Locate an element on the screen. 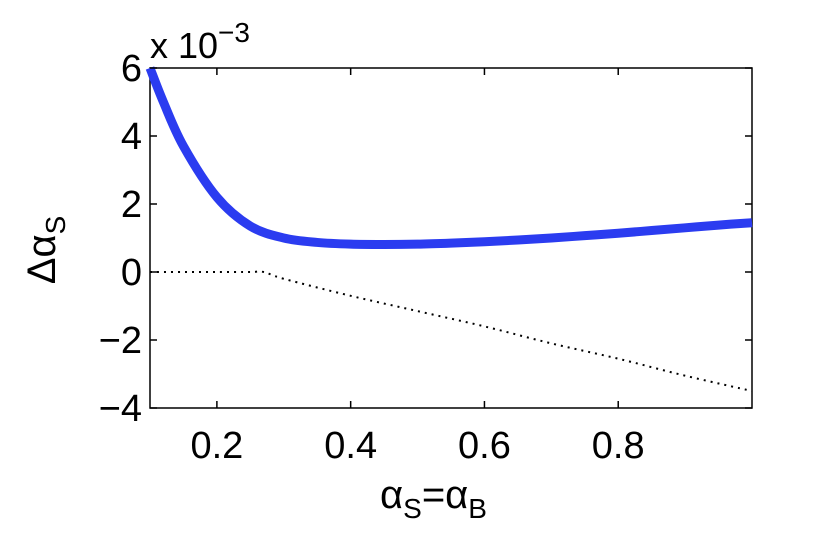 Image resolution: width=830 pixels, height=538 pixels. y-axis-label-sub: S is located at coordinates (55, 225).